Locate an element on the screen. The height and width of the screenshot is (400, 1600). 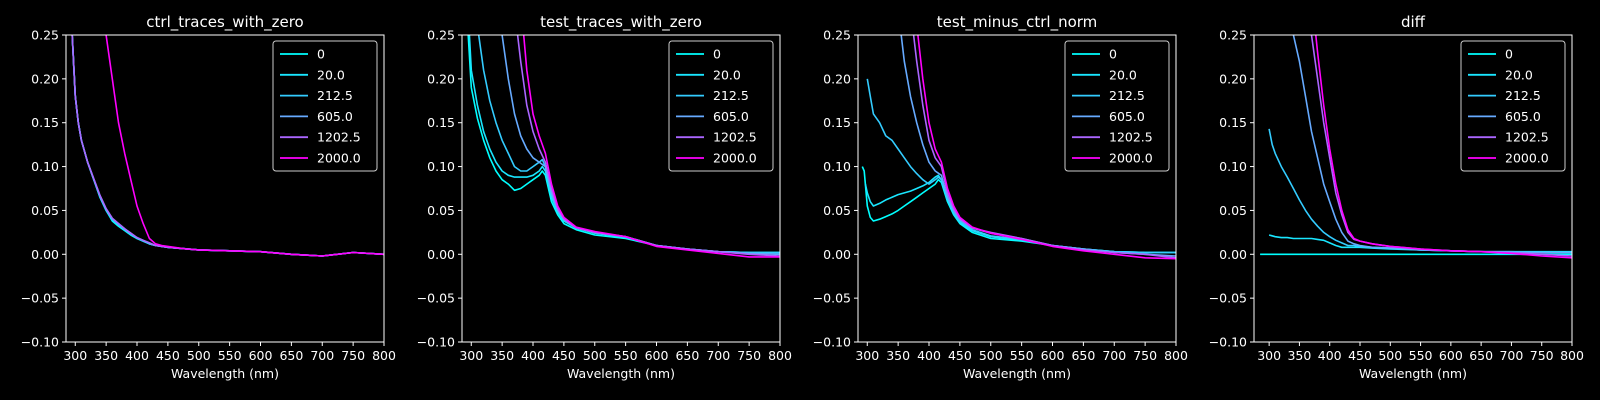
chart-title: ctrl_traces_with_zero is located at coordinates (224, 22).